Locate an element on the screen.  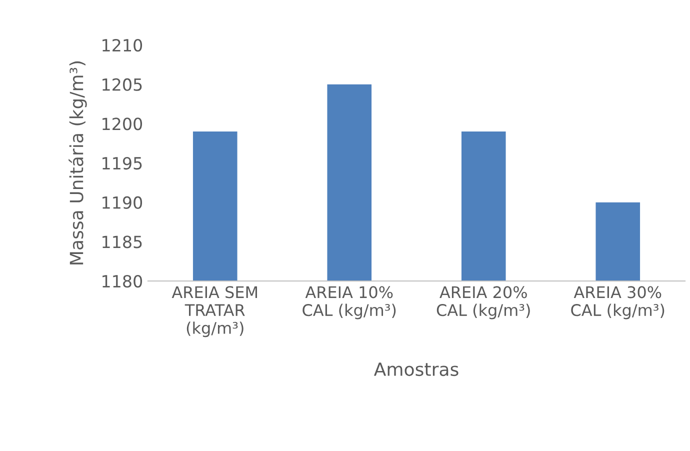
x-tick-label: AREIA 30% CAL (kg/m³) is located at coordinates (617, 303).